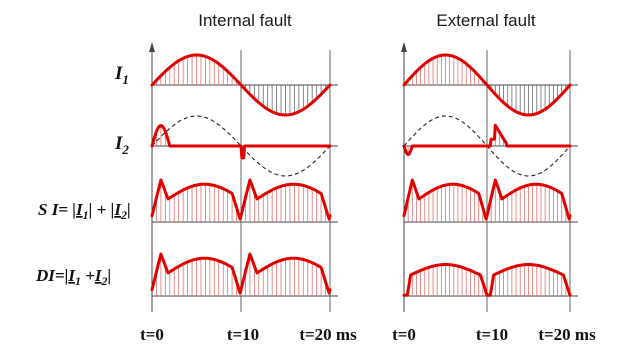  Describe the element at coordinates (243, 334) in the screenshot. I see `internal-t10-label: t=10` at that location.